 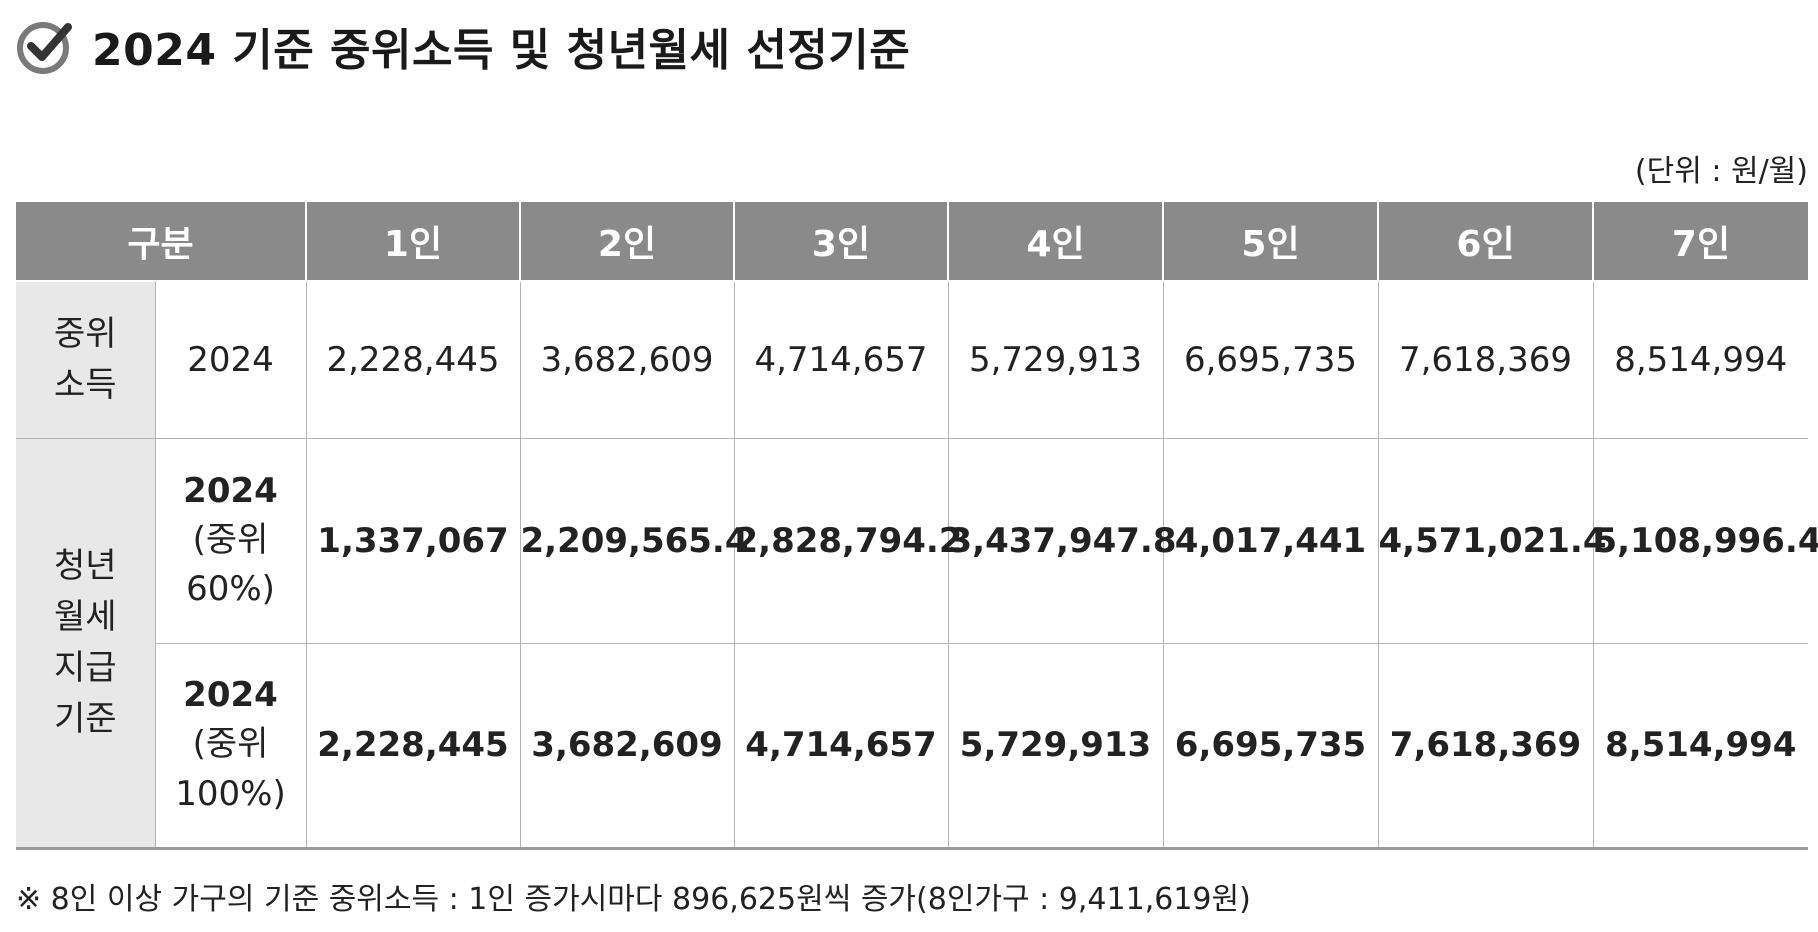 I want to click on page-title: 2024 기준 중위소득 및 청년월세 선정기준, so click(x=501, y=50).